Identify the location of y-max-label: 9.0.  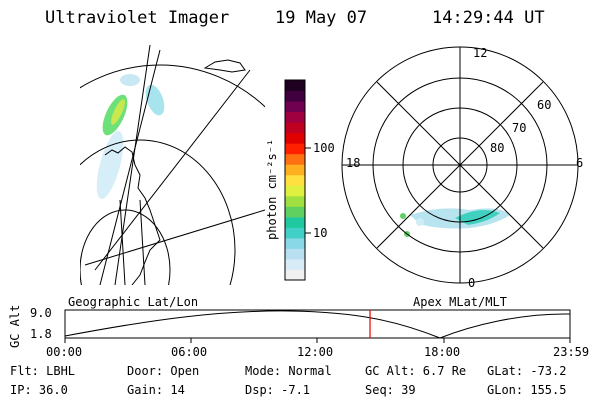
(41, 313).